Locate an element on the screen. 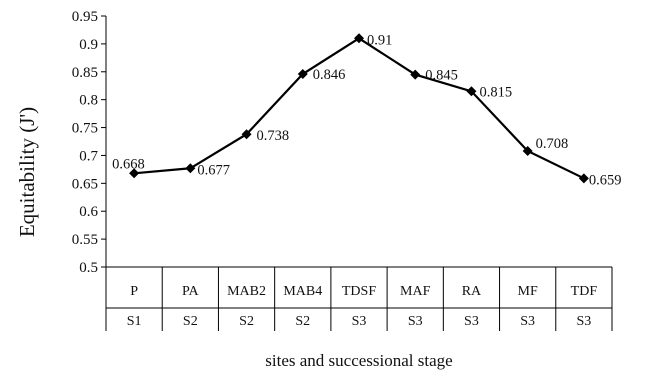  y-tick-label: 0.7 is located at coordinates (88, 156).